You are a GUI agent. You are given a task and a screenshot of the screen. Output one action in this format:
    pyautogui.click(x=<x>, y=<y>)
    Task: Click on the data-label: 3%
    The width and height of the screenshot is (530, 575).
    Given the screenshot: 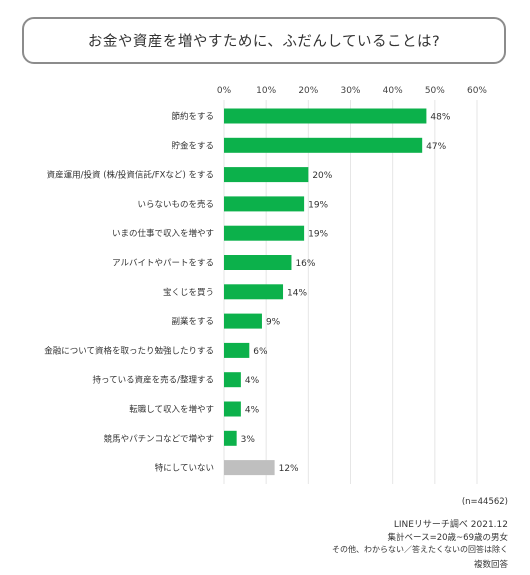 What is the action you would take?
    pyautogui.click(x=248, y=440)
    